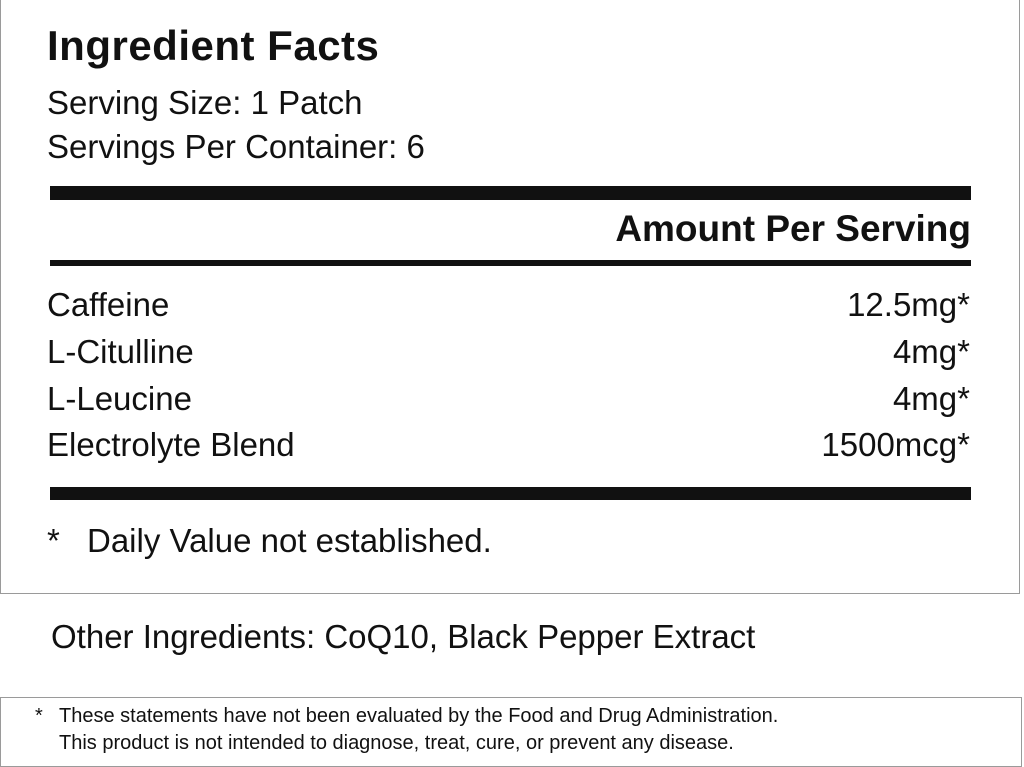 The height and width of the screenshot is (767, 1024). What do you see at coordinates (508, 445) in the screenshot?
I see `ingredient-row: Electrolyte Blend 1500mcg*` at bounding box center [508, 445].